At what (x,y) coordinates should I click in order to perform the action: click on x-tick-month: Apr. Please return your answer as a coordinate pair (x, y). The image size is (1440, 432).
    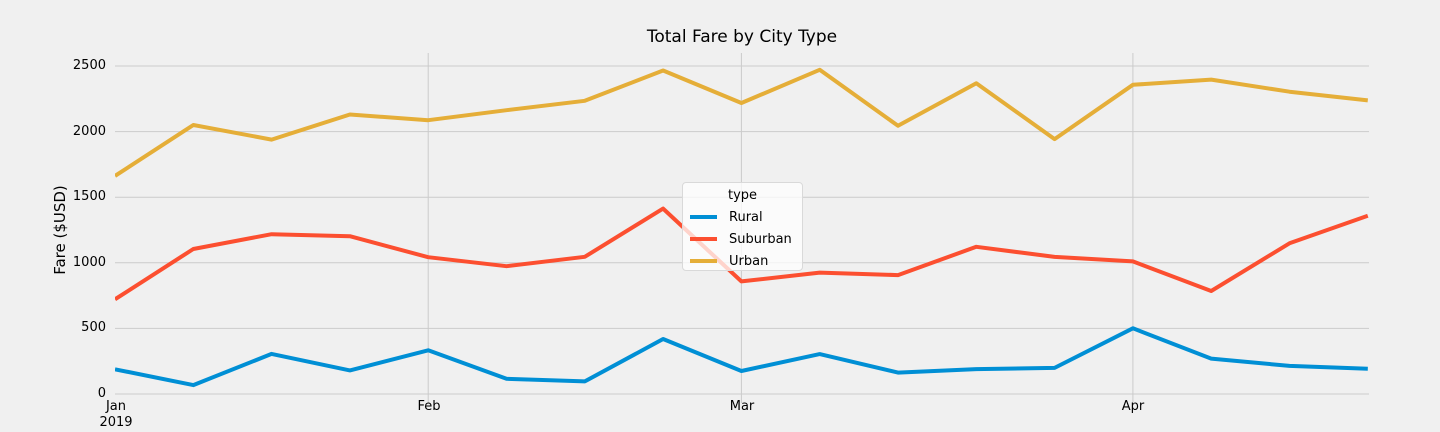
    Looking at the image, I should click on (1133, 406).